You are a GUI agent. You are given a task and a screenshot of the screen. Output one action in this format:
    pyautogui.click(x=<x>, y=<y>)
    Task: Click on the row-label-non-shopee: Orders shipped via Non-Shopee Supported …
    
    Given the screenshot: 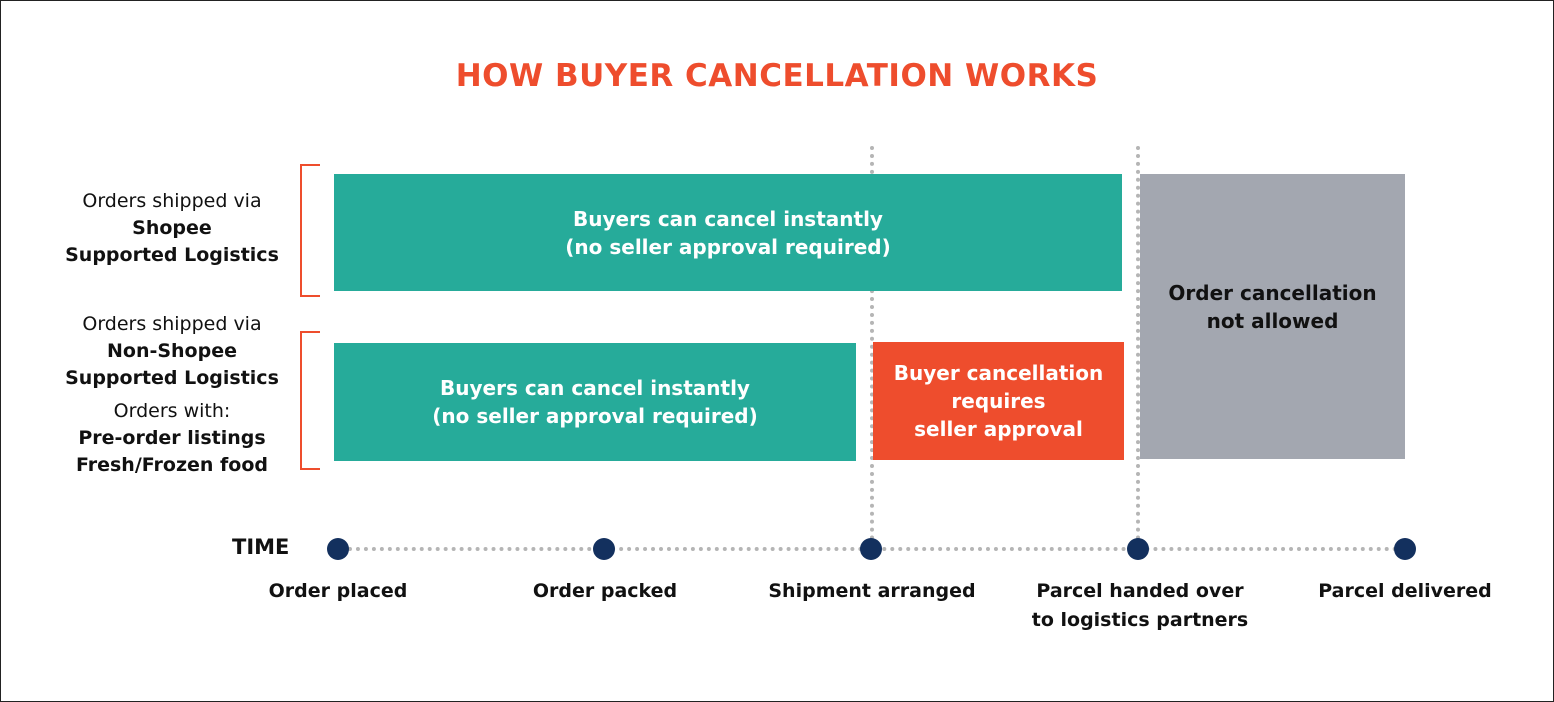 What is the action you would take?
    pyautogui.click(x=172, y=395)
    